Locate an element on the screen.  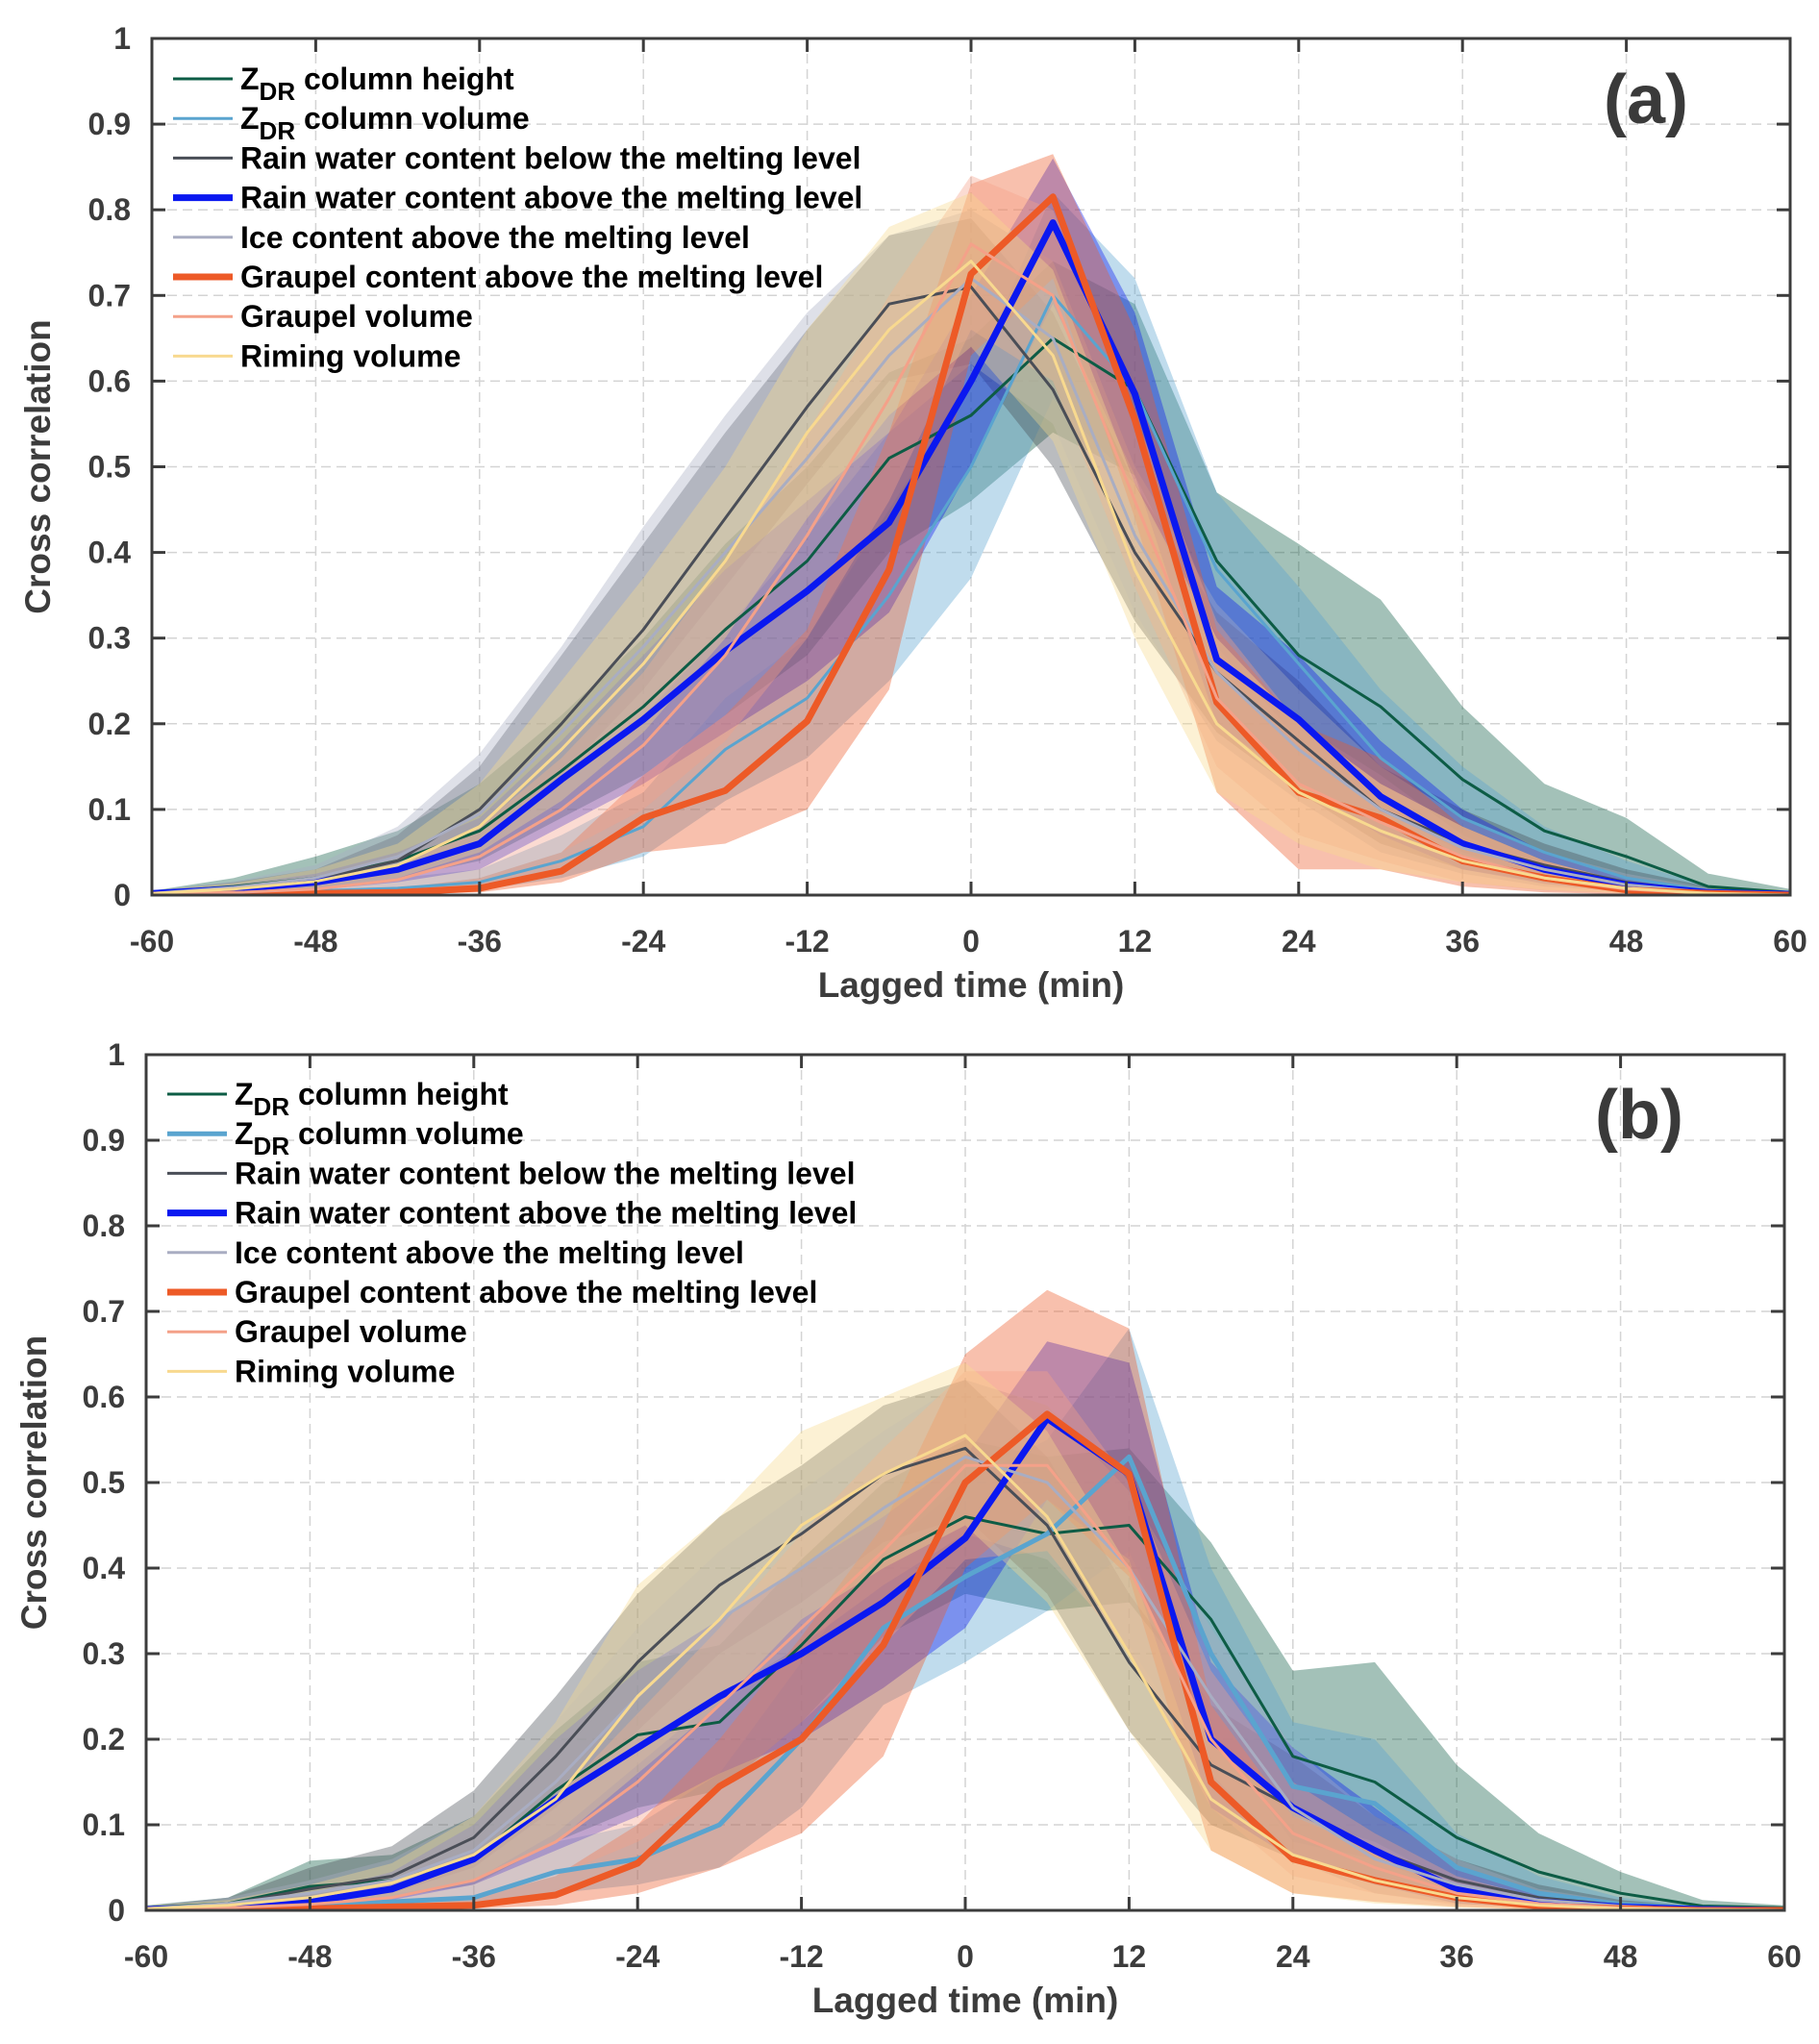
panel-letter: (a) is located at coordinates (1646, 100).